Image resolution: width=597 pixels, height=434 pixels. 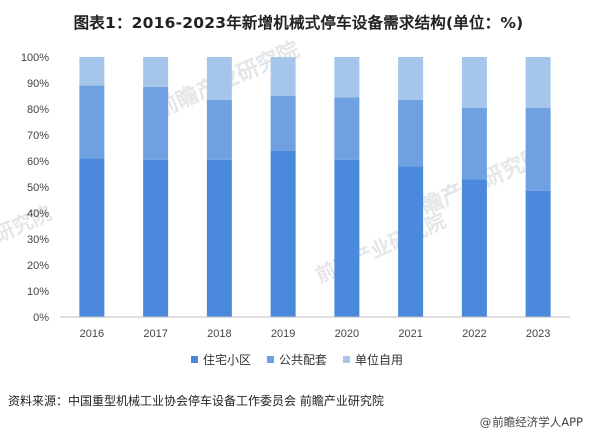 What do you see at coordinates (537, 422) in the screenshot?
I see `brand-name: 前瞻经济学人APP` at bounding box center [537, 422].